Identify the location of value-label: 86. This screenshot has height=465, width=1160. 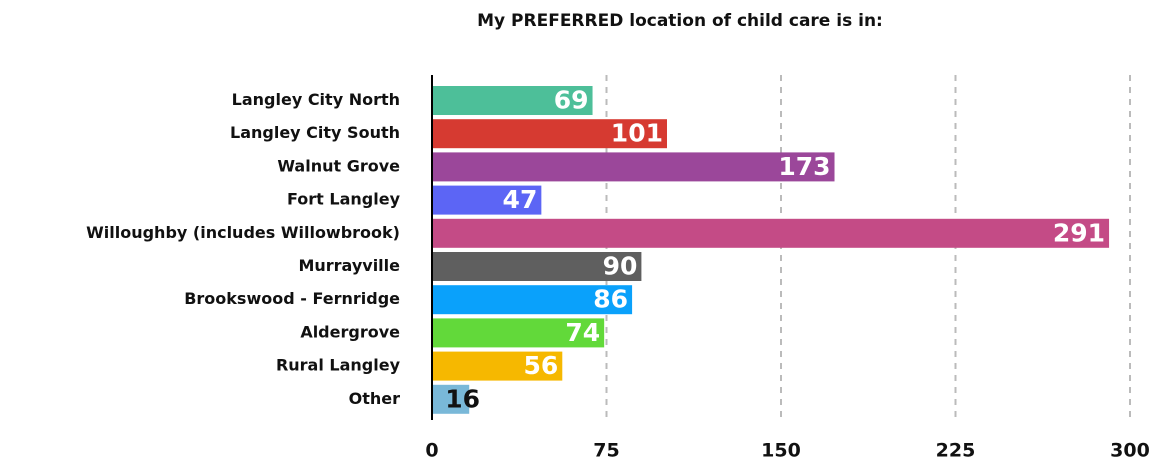
(610, 299).